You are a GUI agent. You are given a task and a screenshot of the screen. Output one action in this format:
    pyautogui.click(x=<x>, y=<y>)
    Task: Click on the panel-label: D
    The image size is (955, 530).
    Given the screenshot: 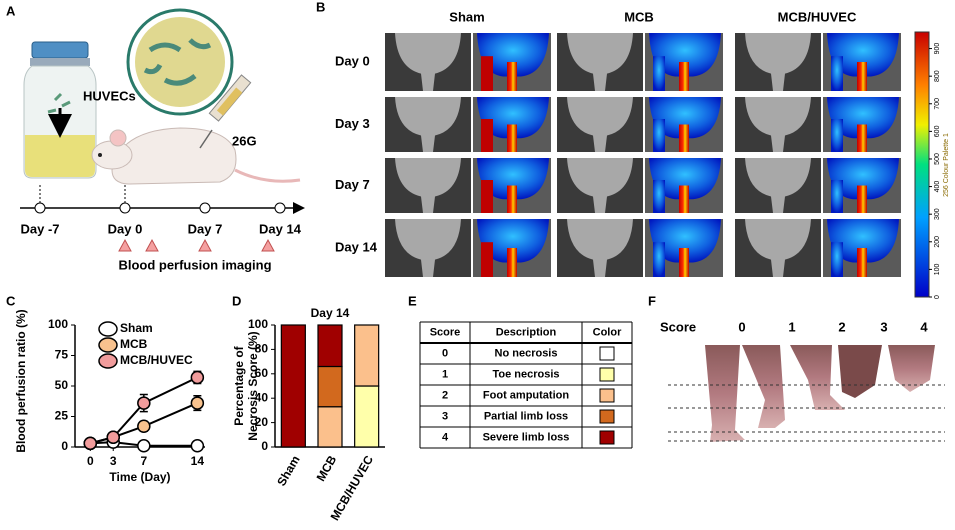 What is the action you would take?
    pyautogui.click(x=236, y=300)
    